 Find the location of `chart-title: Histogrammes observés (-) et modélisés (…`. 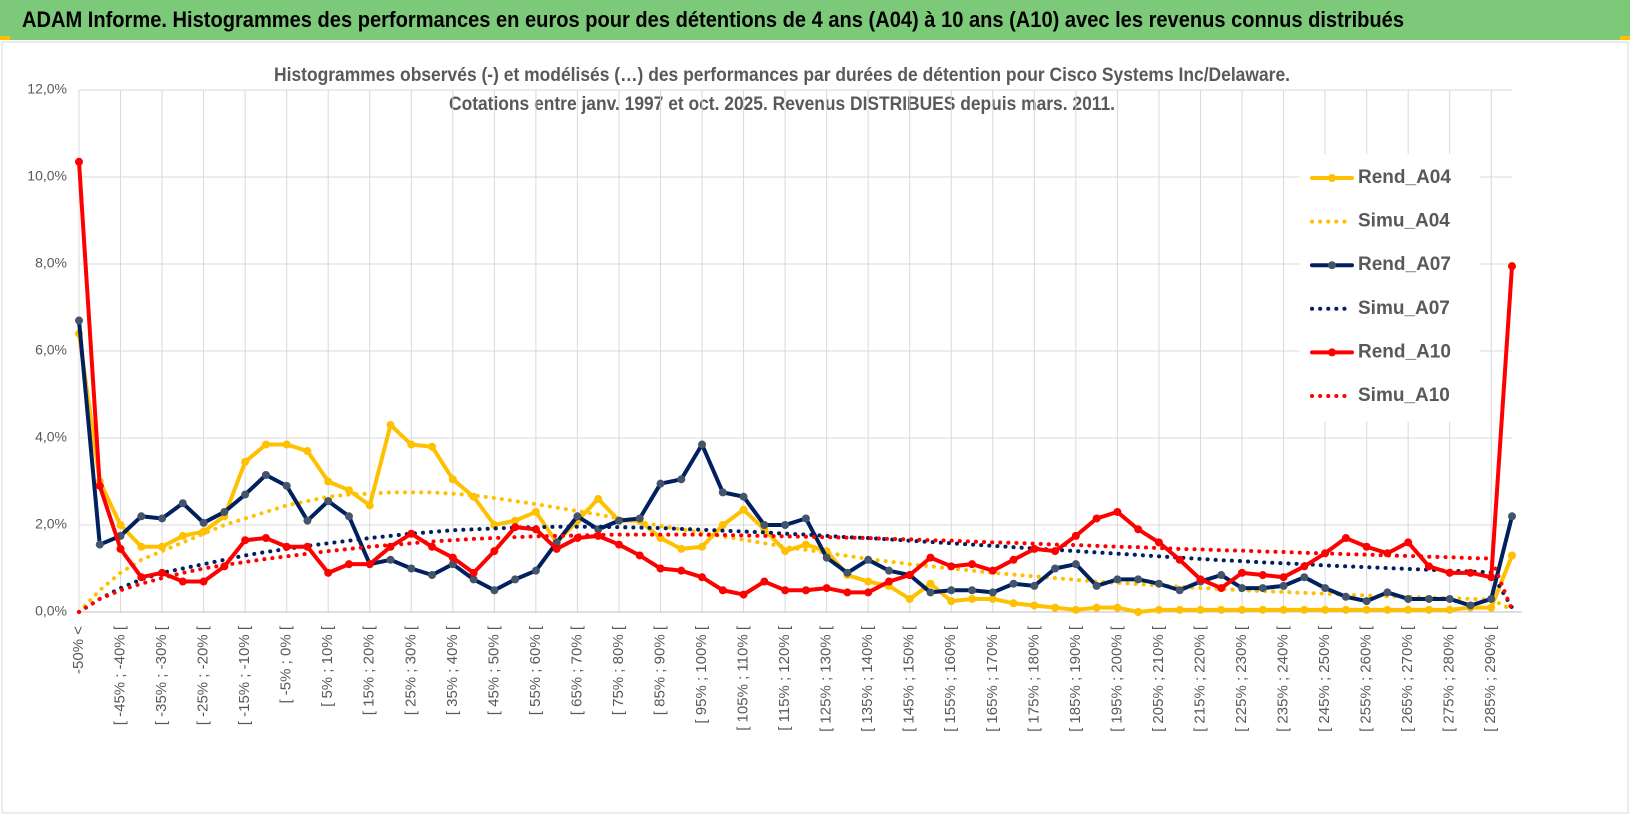

chart-title: Histogrammes observés (-) et modélisés (… is located at coordinates (782, 75).